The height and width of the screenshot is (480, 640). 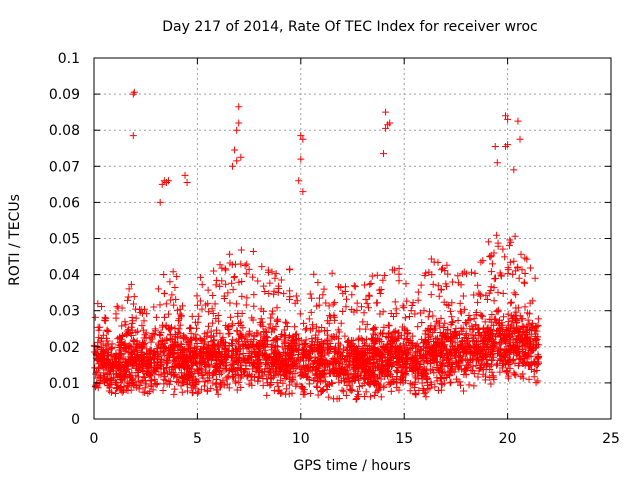 I want to click on x-tick-label: 25, so click(x=611, y=439).